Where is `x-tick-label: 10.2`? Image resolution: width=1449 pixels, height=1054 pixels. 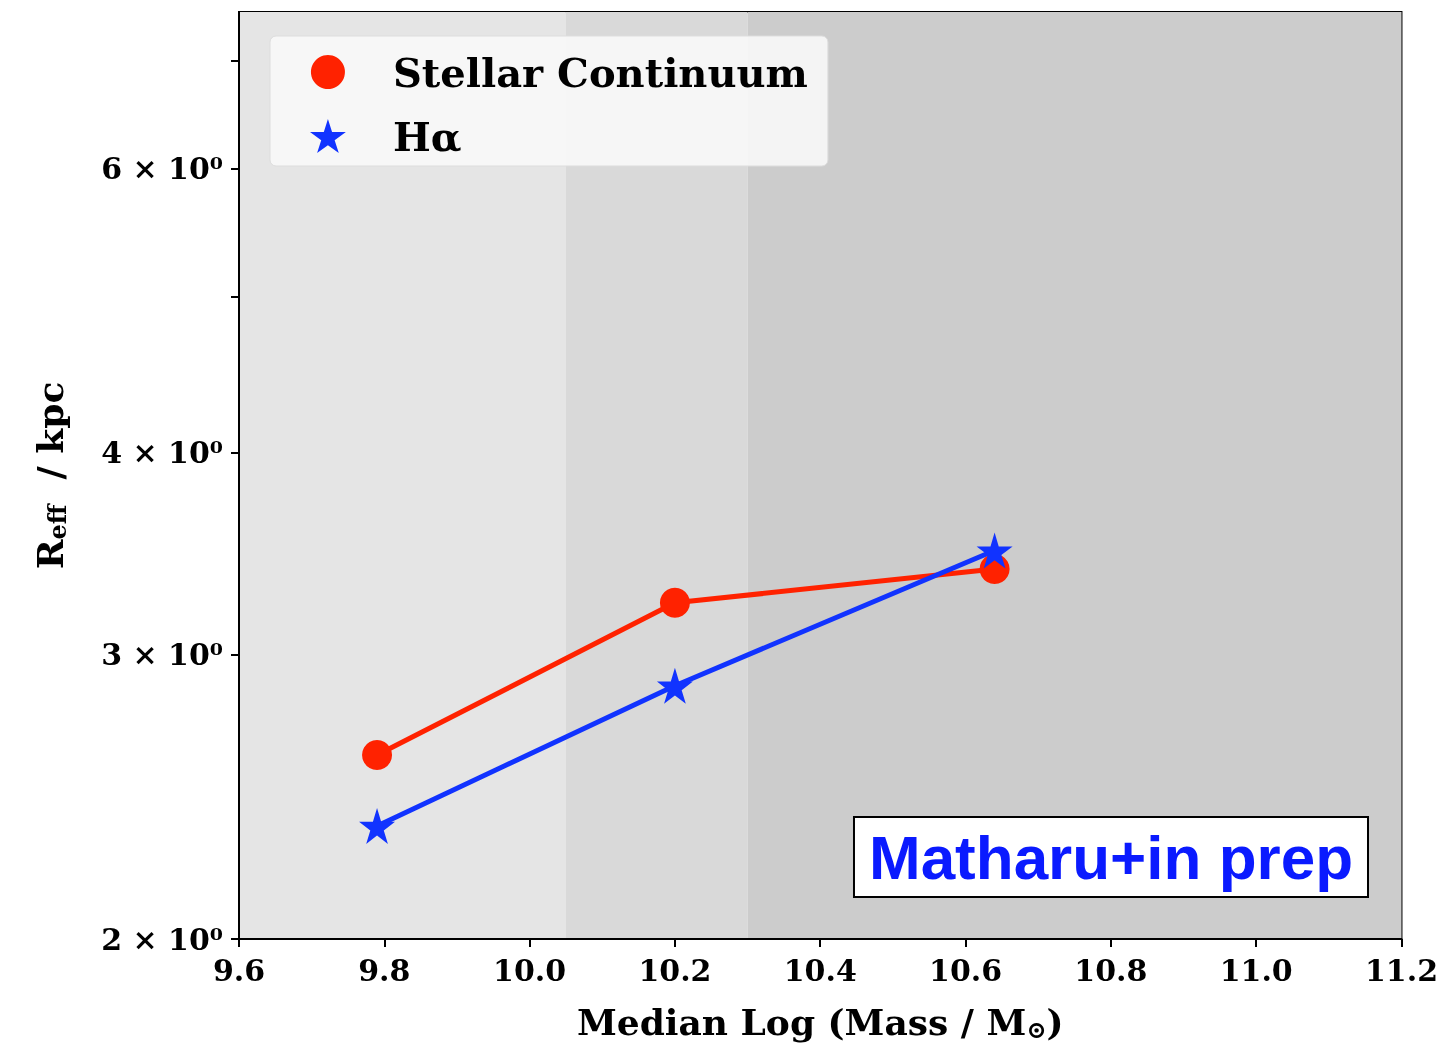 x-tick-label: 10.2 is located at coordinates (675, 970).